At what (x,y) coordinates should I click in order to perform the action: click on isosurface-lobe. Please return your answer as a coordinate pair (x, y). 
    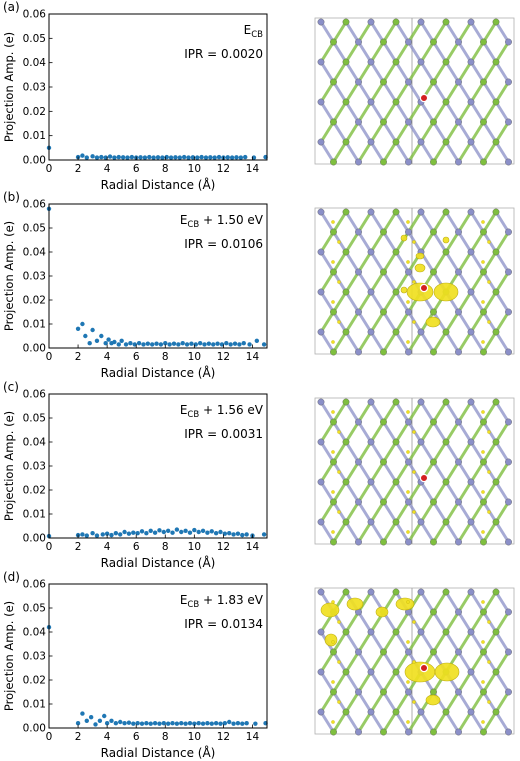
    Looking at the image, I should click on (404, 290).